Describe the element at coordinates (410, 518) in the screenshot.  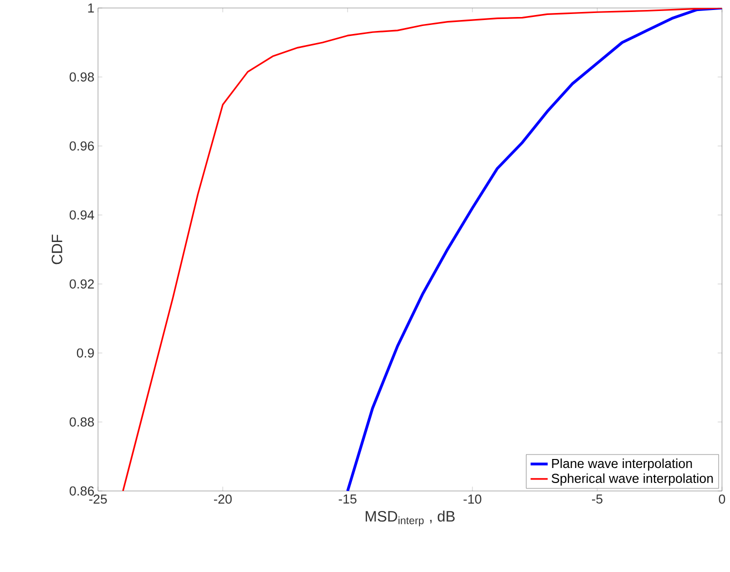
I see `x-axis-title: MSD$_{interp}$ , dB` at that location.